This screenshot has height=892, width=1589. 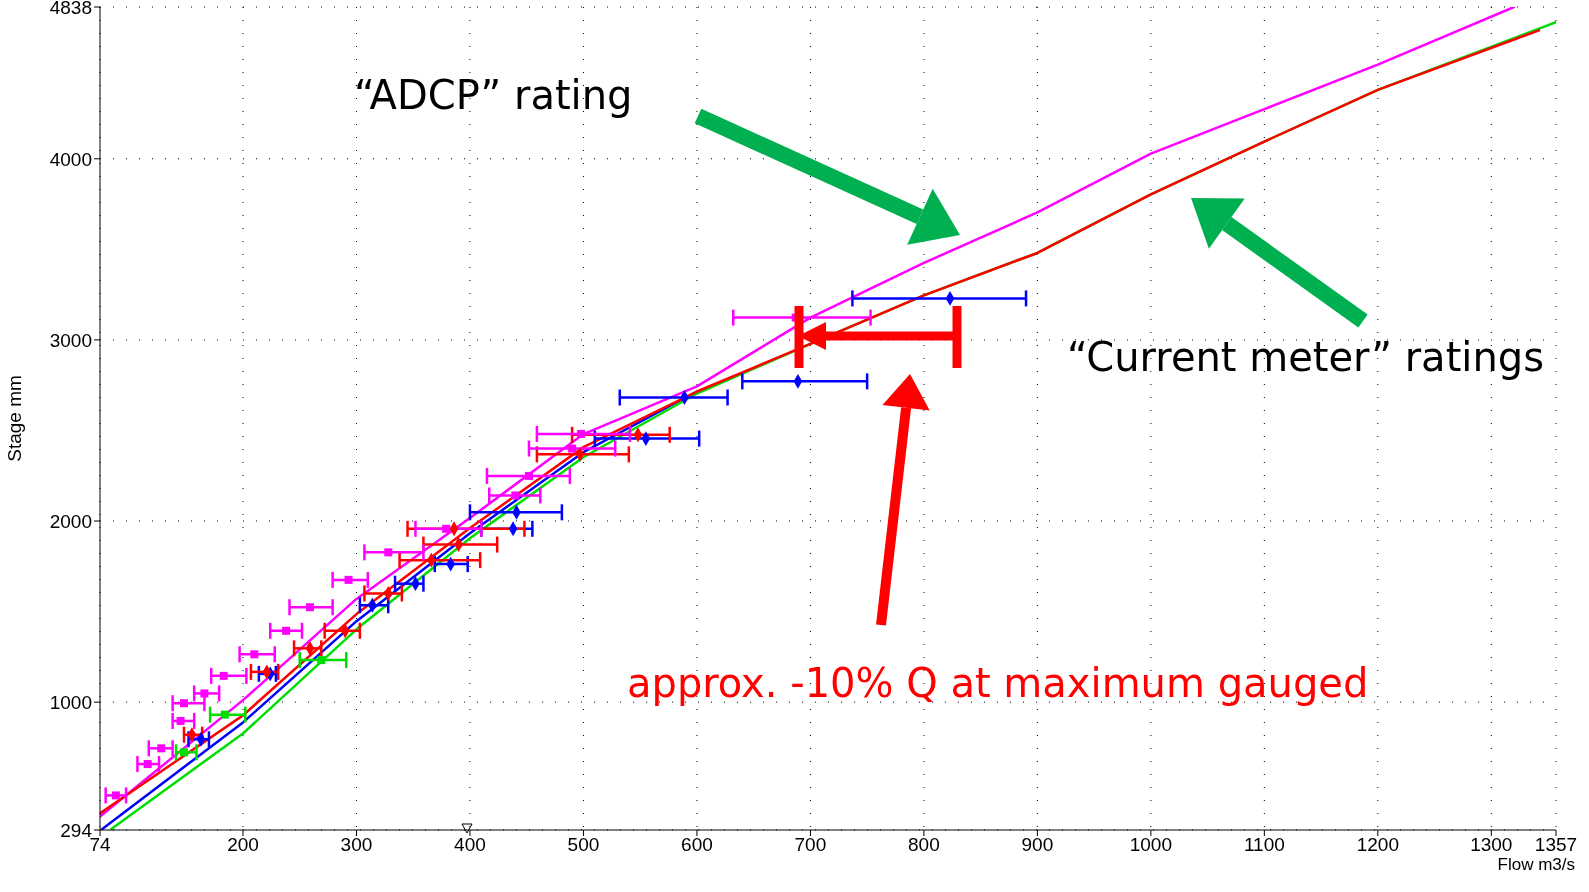 I want to click on y-tick-label: 4000, so click(x=70, y=159).